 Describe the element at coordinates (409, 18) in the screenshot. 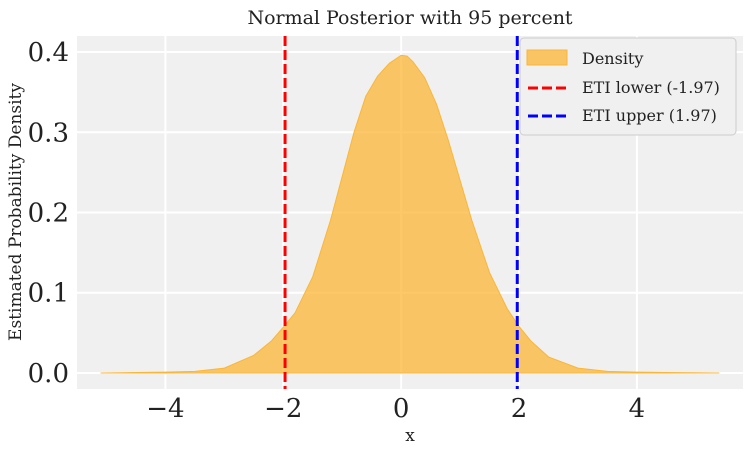

I see `chart-title: Normal Posterior with 95 percent` at that location.